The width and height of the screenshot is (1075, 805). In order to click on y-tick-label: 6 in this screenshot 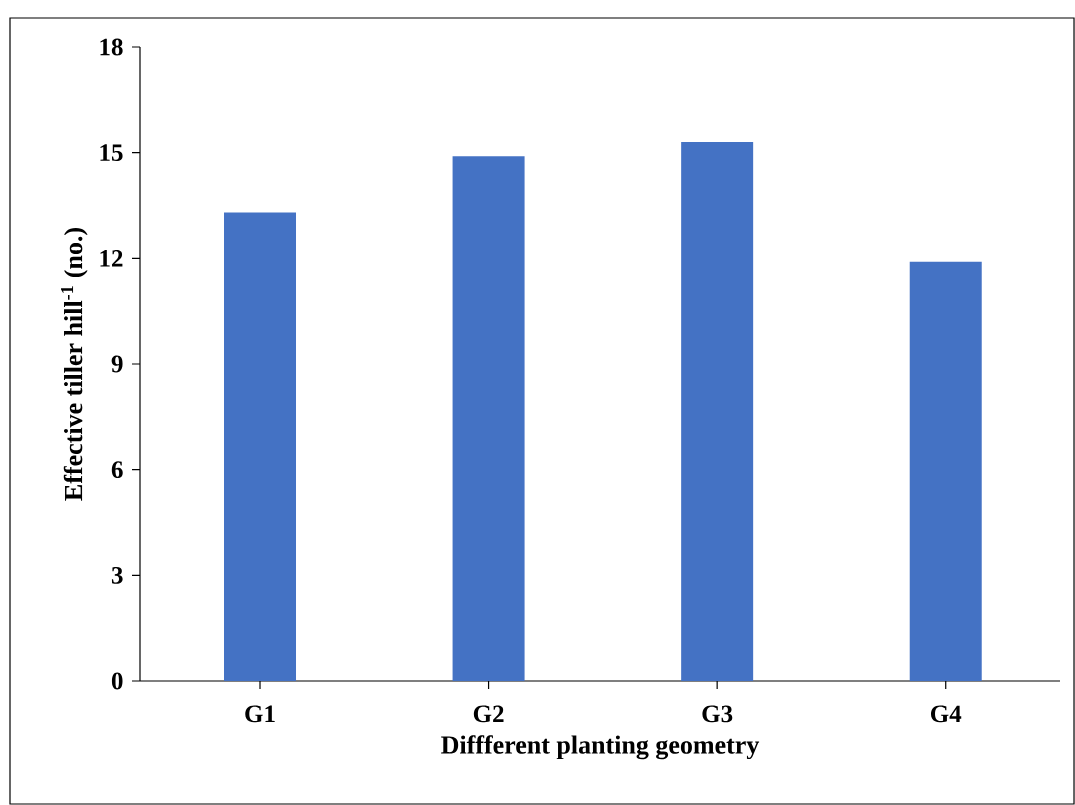, I will do `click(117, 470)`.